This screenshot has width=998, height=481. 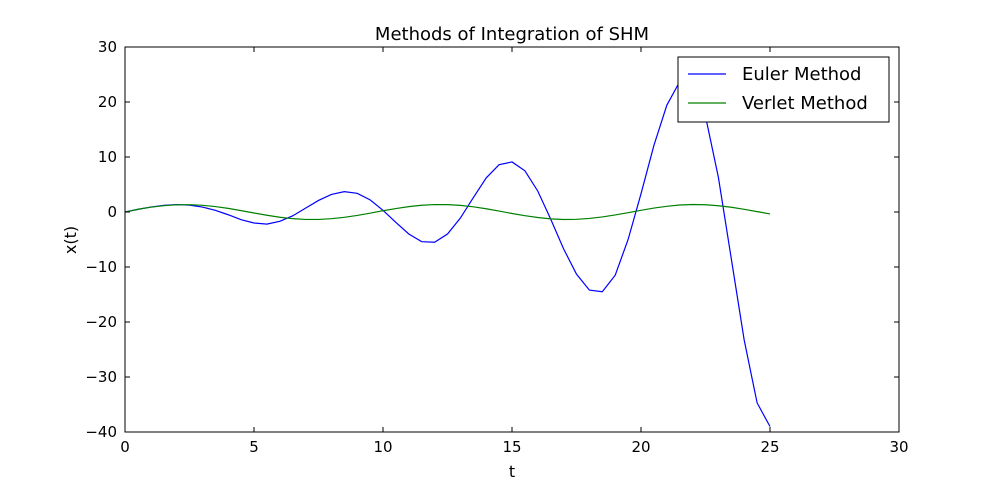 I want to click on y-tick-label: −10, so click(x=101, y=267).